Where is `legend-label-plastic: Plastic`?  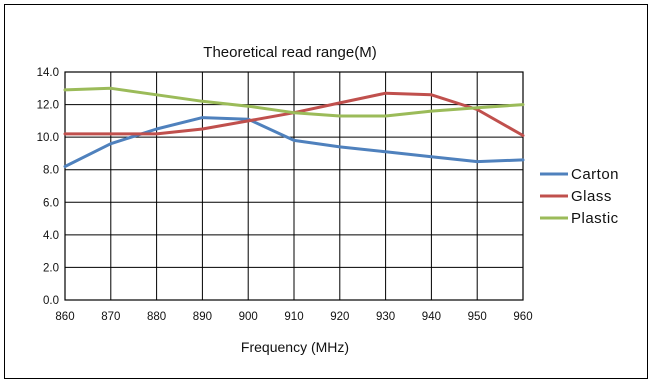
legend-label-plastic: Plastic is located at coordinates (595, 218).